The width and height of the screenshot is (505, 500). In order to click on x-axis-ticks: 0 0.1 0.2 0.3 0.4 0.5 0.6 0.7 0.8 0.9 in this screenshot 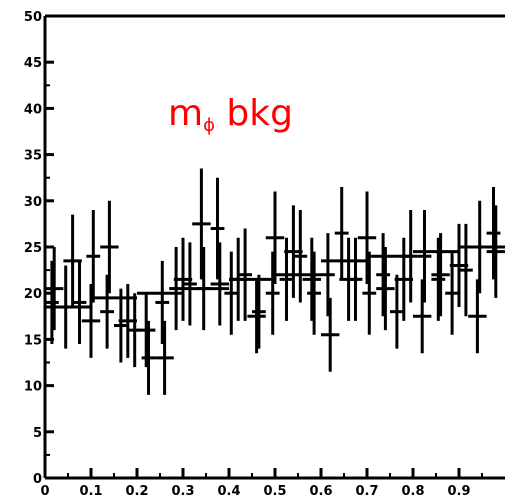, I will do `click(261, 483)`.